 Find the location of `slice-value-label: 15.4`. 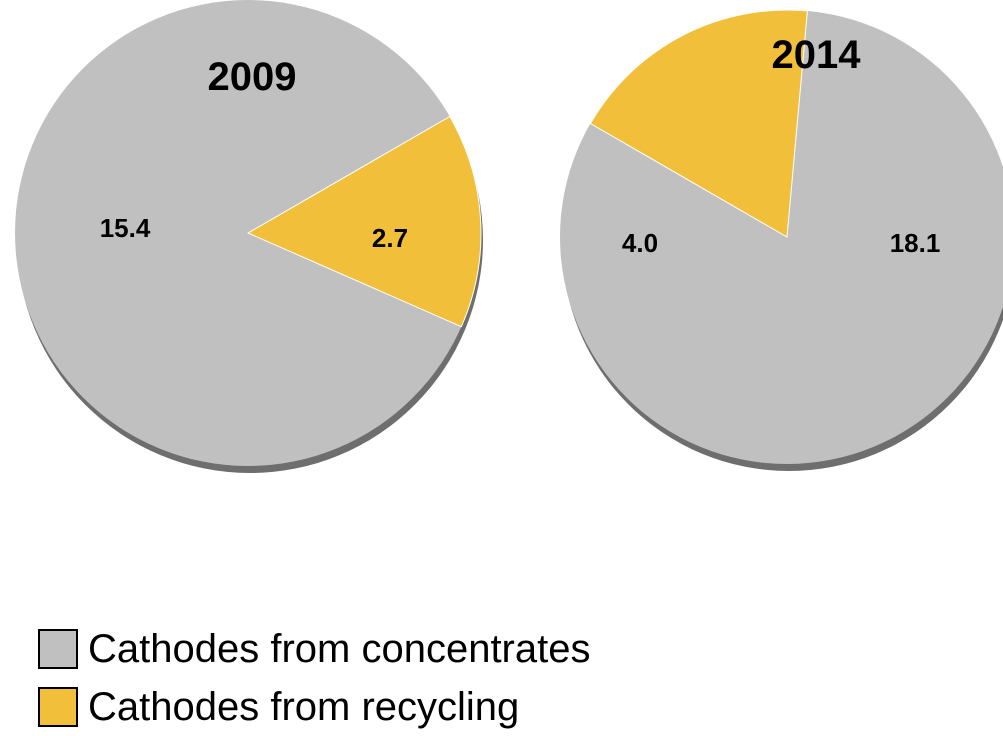

slice-value-label: 15.4 is located at coordinates (125, 228).